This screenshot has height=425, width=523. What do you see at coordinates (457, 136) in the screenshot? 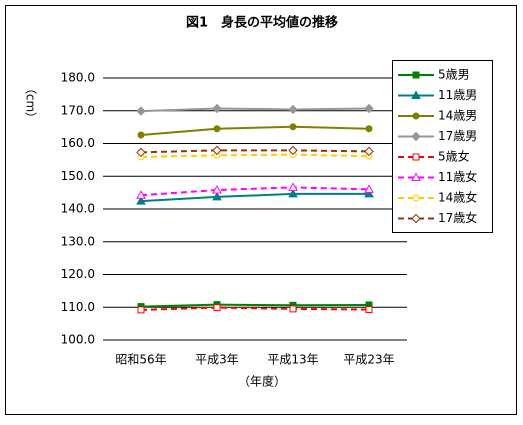
I see `legend-label: 17歳男` at bounding box center [457, 136].